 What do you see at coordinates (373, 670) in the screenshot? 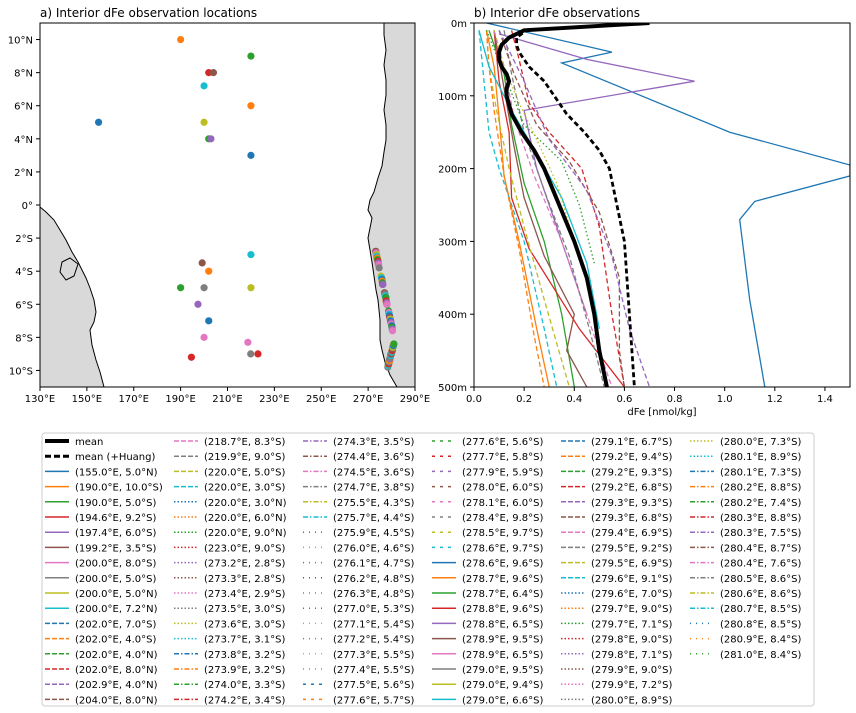
I see `legend-label: (277.4°E, 5.5°S)` at bounding box center [373, 670].